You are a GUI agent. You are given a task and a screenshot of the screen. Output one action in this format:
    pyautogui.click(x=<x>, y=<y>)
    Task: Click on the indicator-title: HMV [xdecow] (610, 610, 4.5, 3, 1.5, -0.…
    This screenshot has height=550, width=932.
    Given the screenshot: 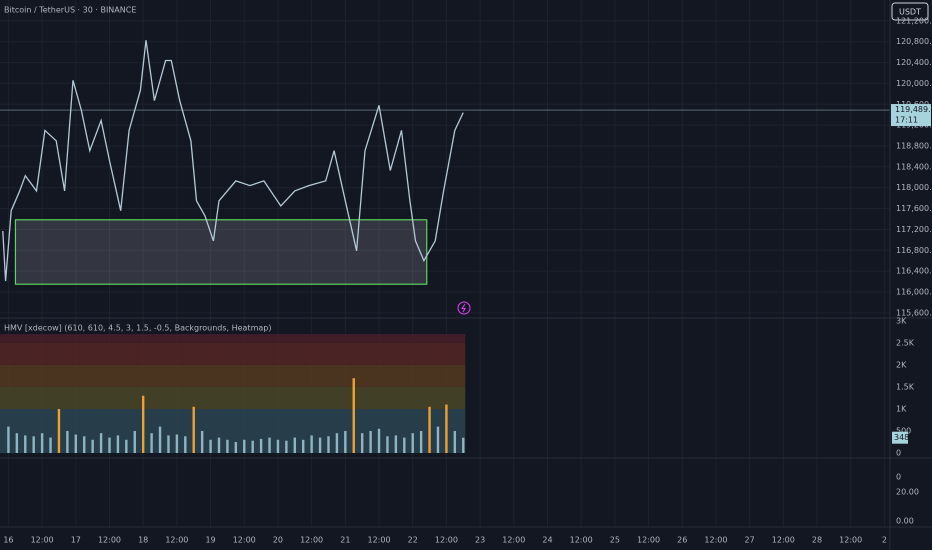 What is the action you would take?
    pyautogui.click(x=137, y=328)
    